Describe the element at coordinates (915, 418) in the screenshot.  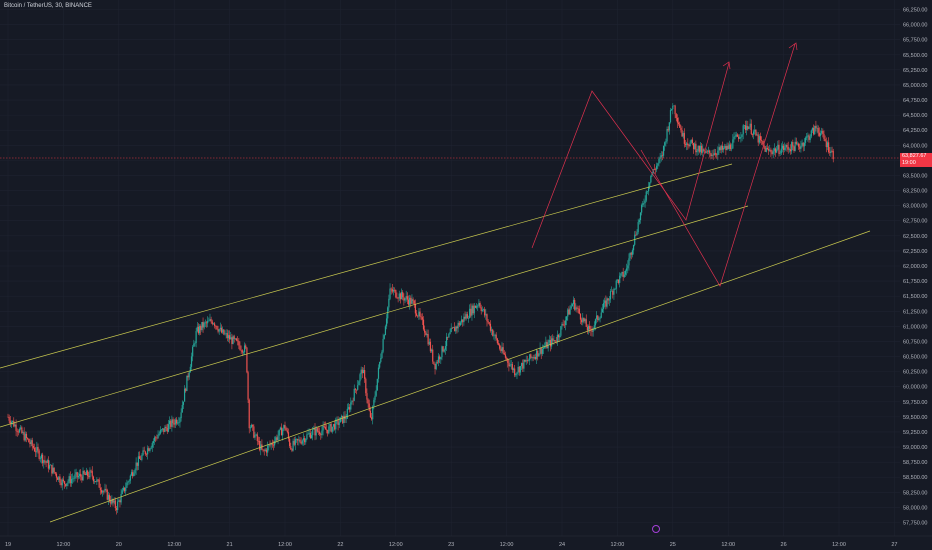
I see `price-axis-label: 59,500.00` at that location.